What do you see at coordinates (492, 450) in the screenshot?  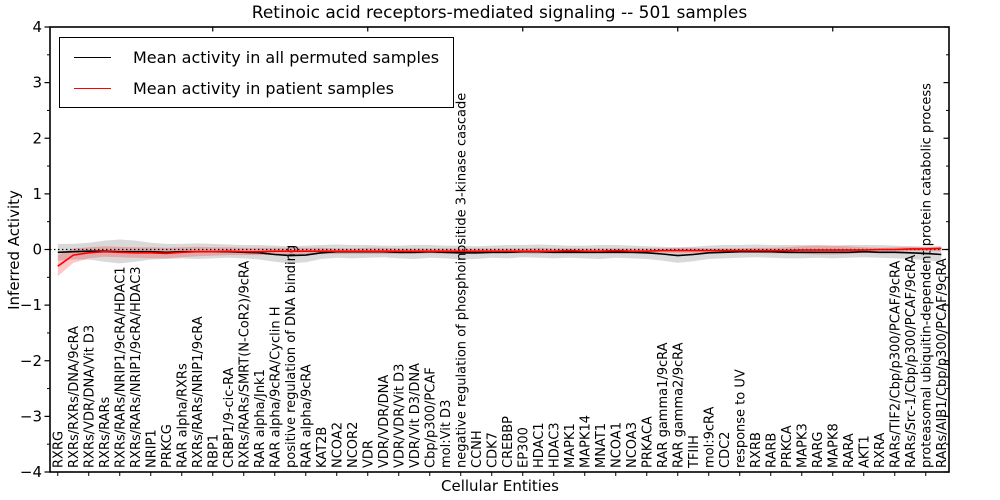 I see `x-tick-label: CDK7` at bounding box center [492, 450].